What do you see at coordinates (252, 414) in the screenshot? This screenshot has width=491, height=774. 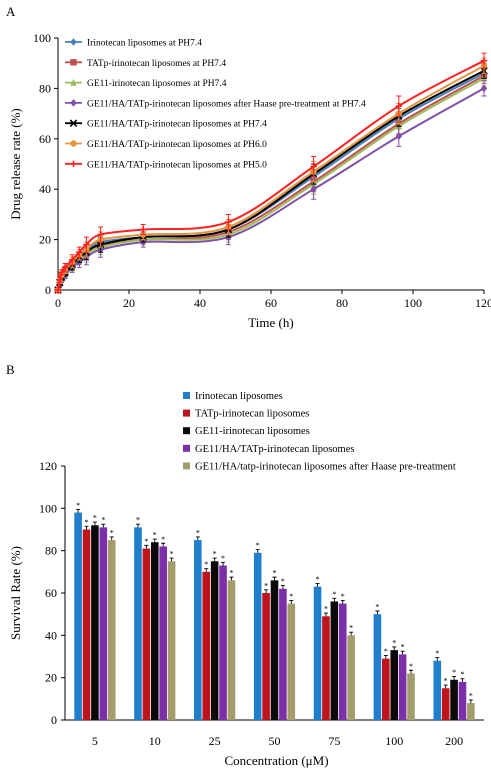 I see `legend-label: TATp-irinotecan liposomes` at bounding box center [252, 414].